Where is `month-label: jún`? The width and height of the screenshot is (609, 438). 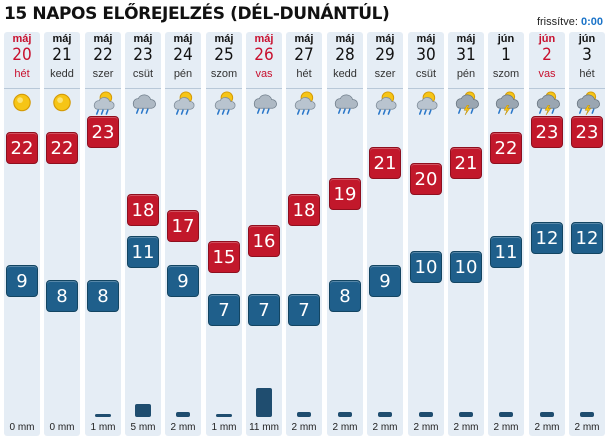
month-label: jún is located at coordinates (547, 39).